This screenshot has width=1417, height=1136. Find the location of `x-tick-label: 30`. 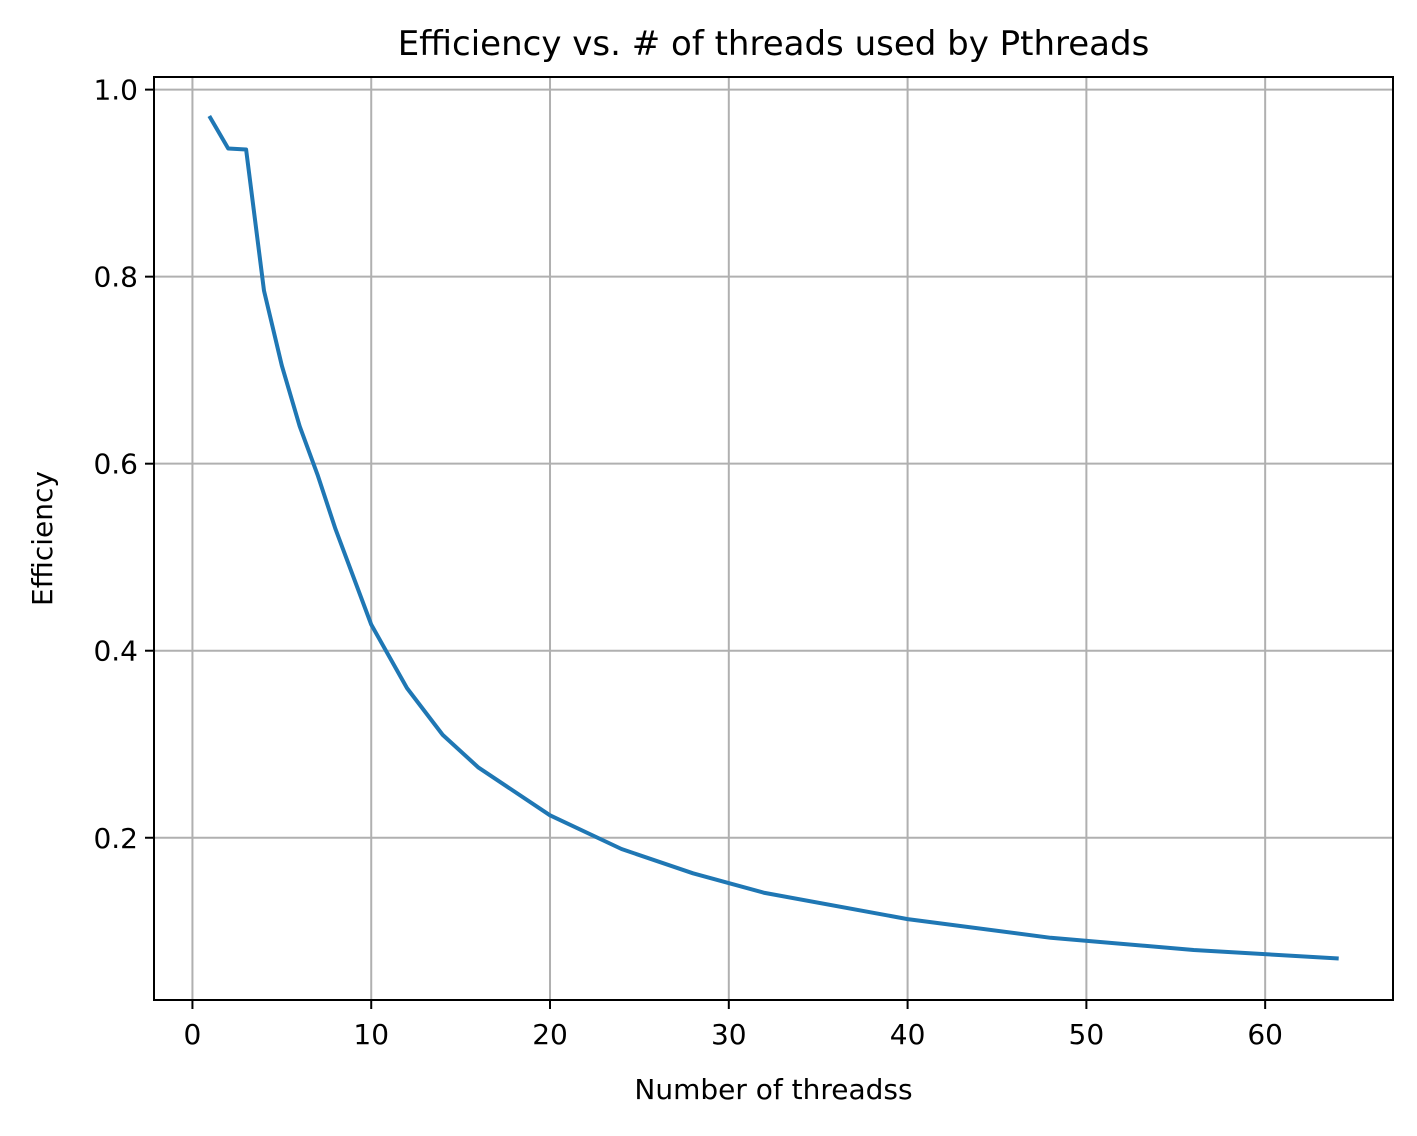

x-tick-label: 30 is located at coordinates (729, 1034).